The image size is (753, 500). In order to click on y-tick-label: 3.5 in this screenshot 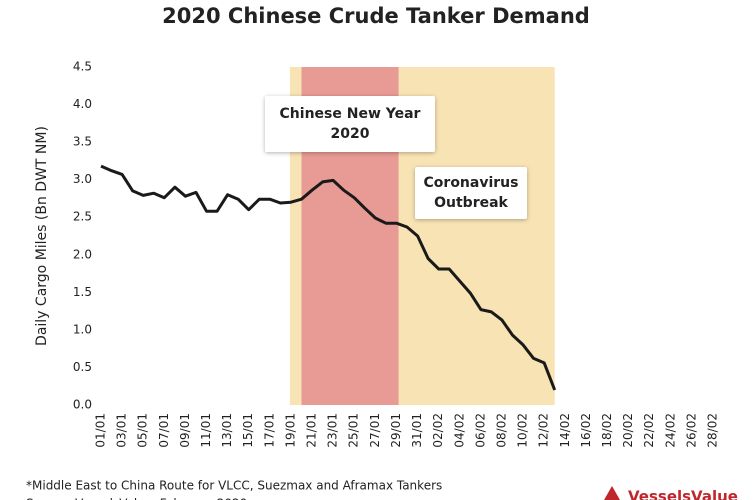, I will do `click(82, 142)`.